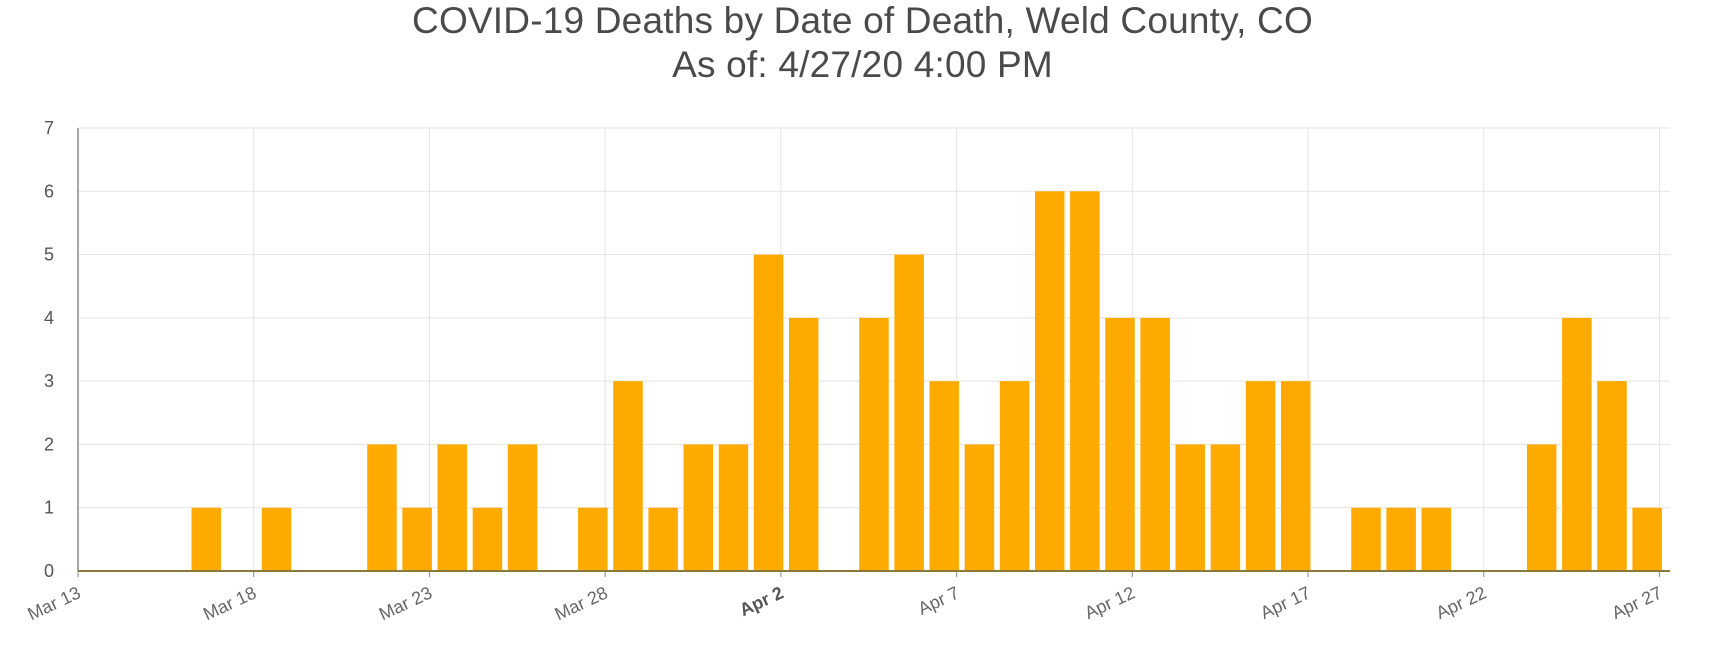 This screenshot has width=1725, height=649. I want to click on x-tick-label: Apr 7, so click(938, 600).